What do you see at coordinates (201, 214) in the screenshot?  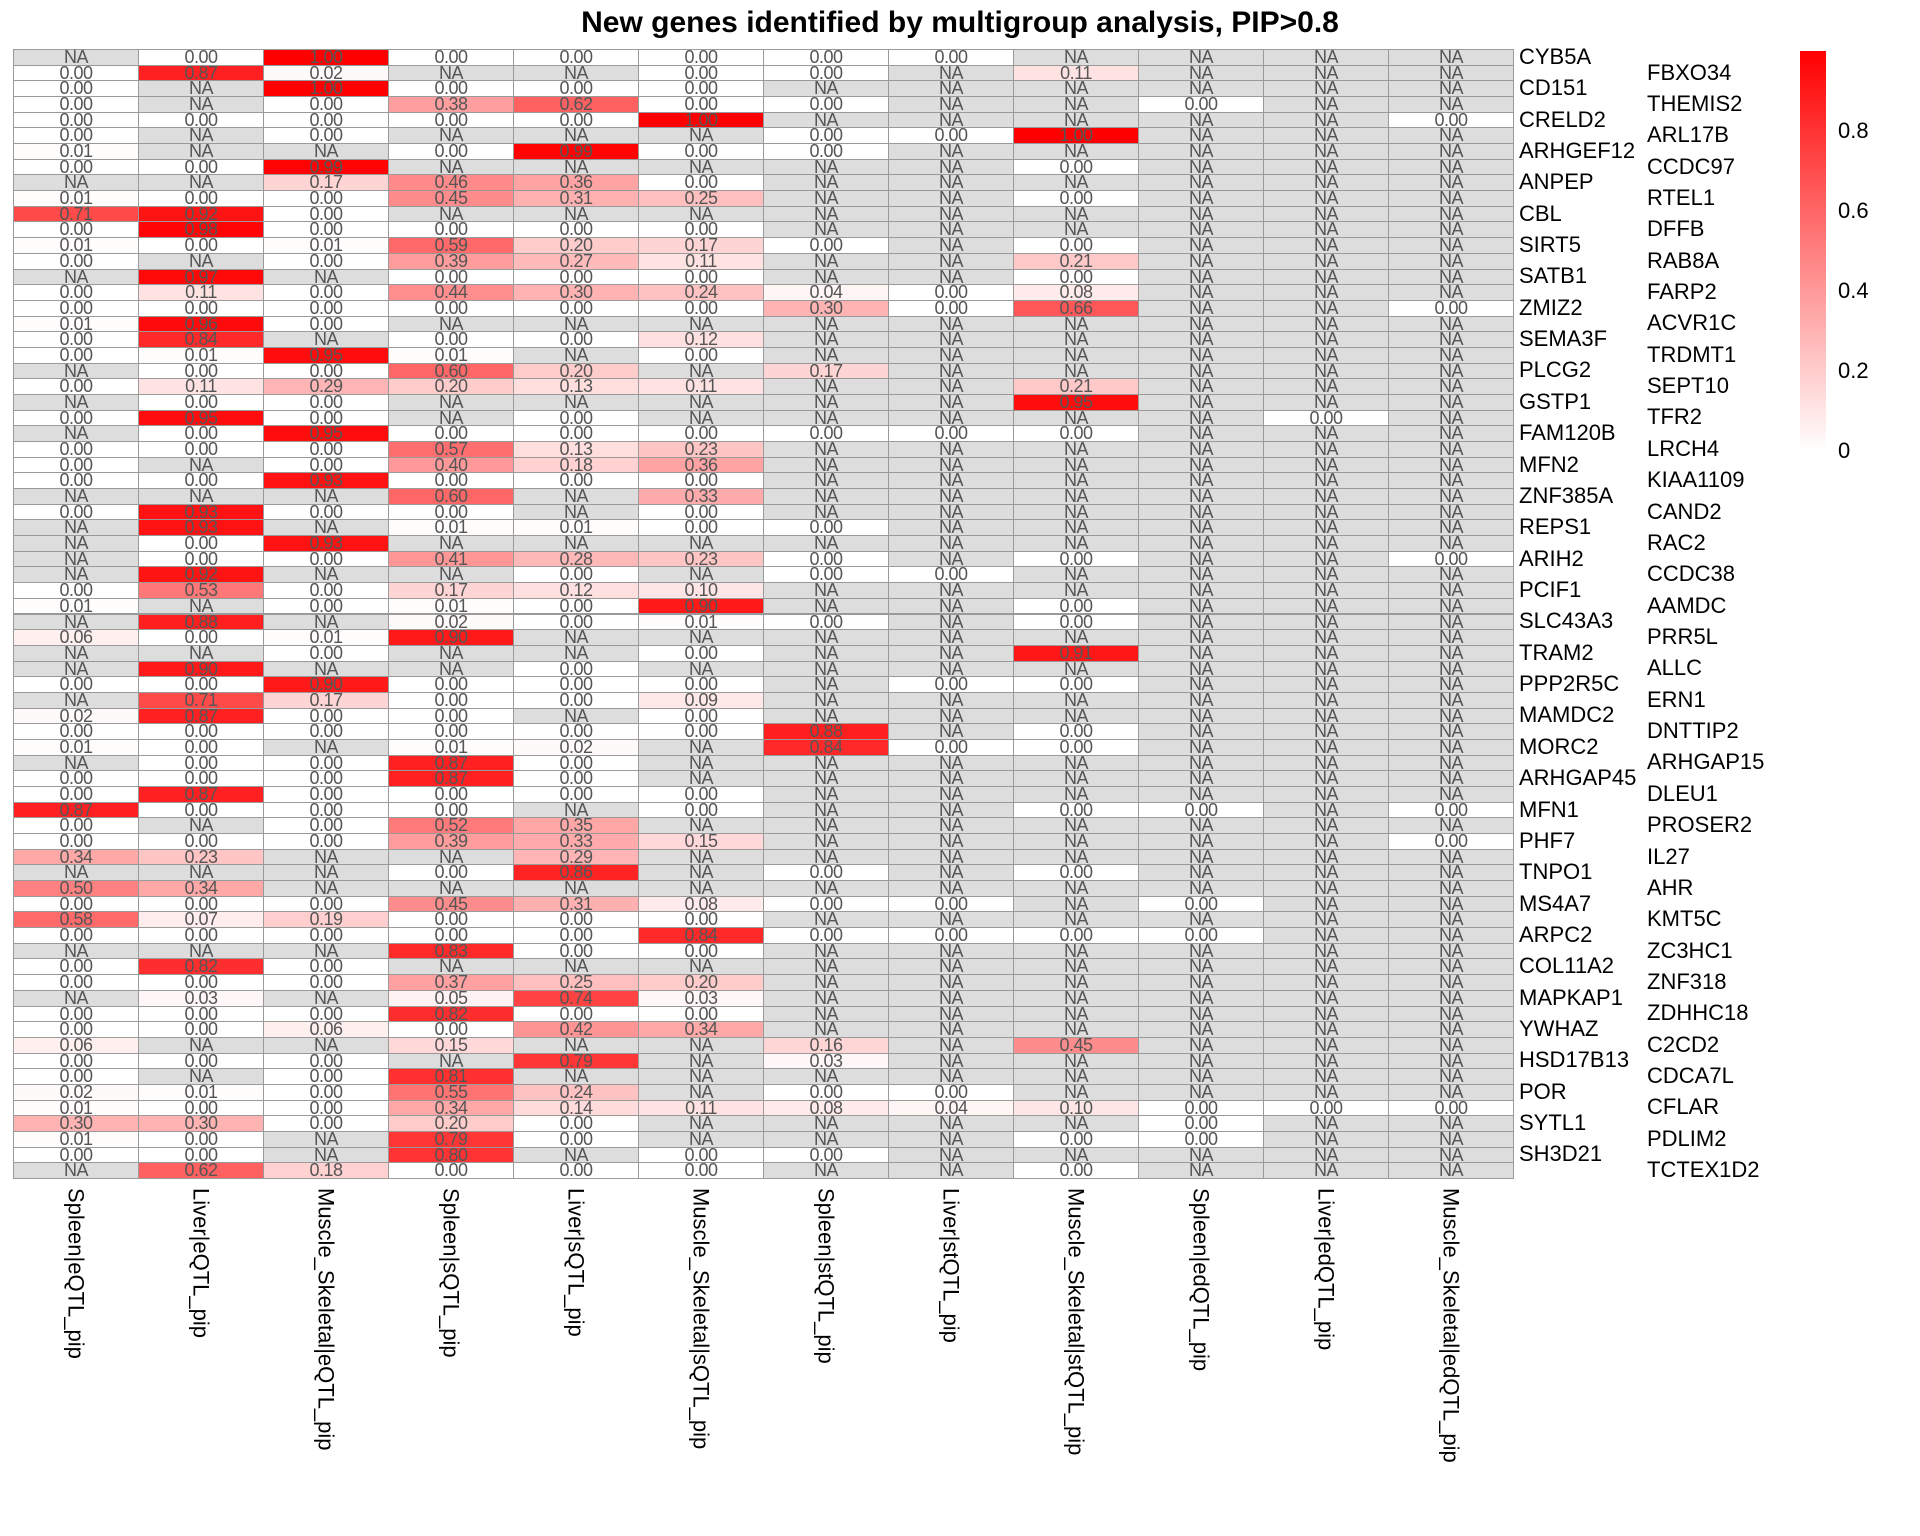 I see `heatmap-cell: 0.92` at bounding box center [201, 214].